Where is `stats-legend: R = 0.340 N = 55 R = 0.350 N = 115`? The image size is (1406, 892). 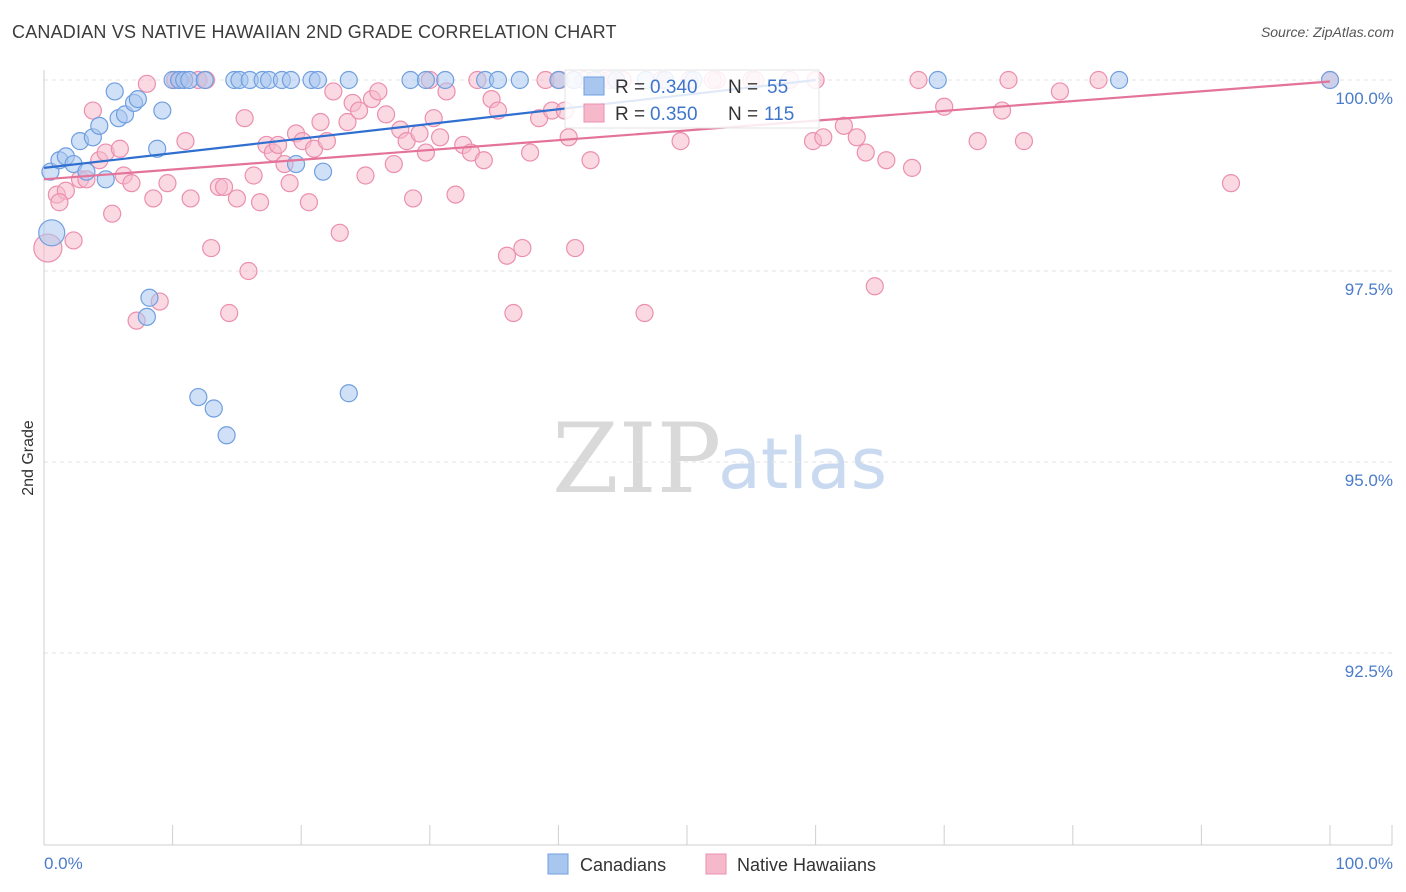 stats-legend: R = 0.340 N = 55 R = 0.350 N = 115 is located at coordinates (692, 99).